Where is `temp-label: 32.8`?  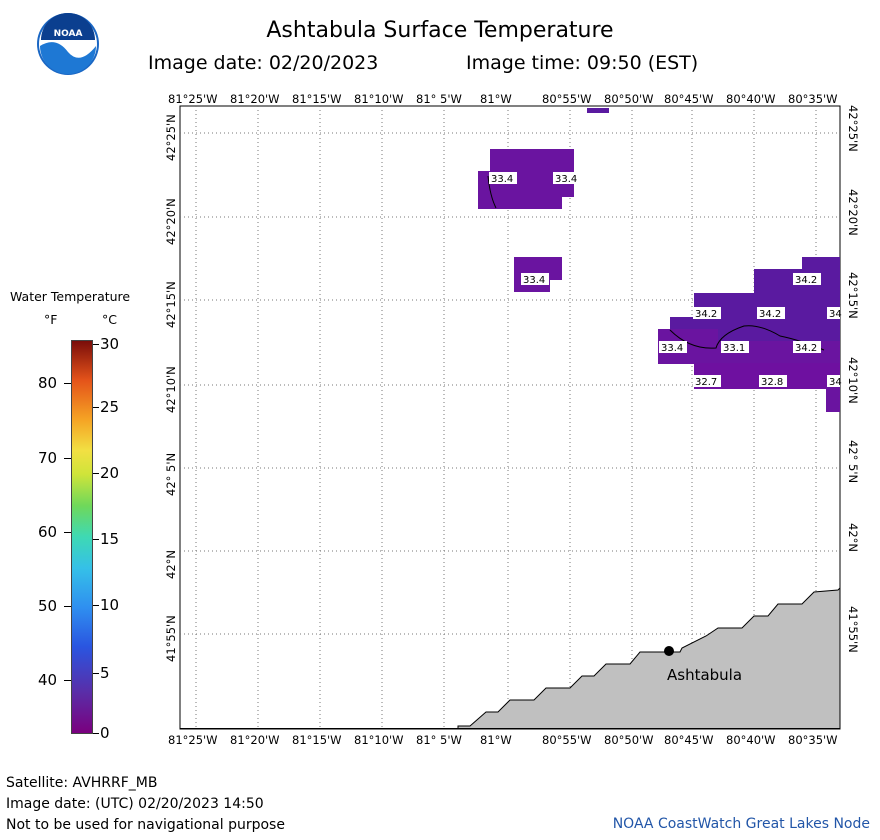 temp-label: 32.8 is located at coordinates (773, 381).